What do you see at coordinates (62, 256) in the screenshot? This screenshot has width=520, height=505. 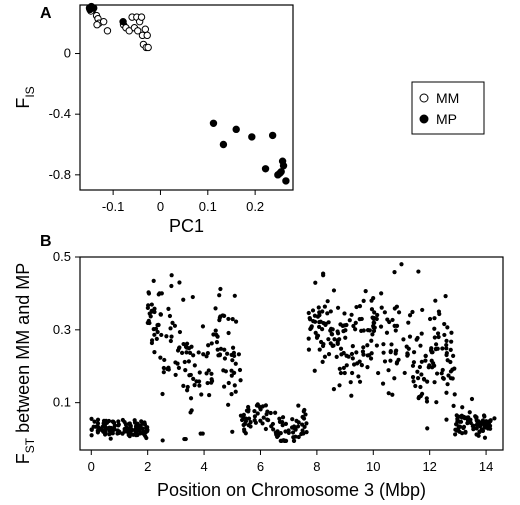 I see `panel-b-ytick-label: 0.5` at bounding box center [62, 256].